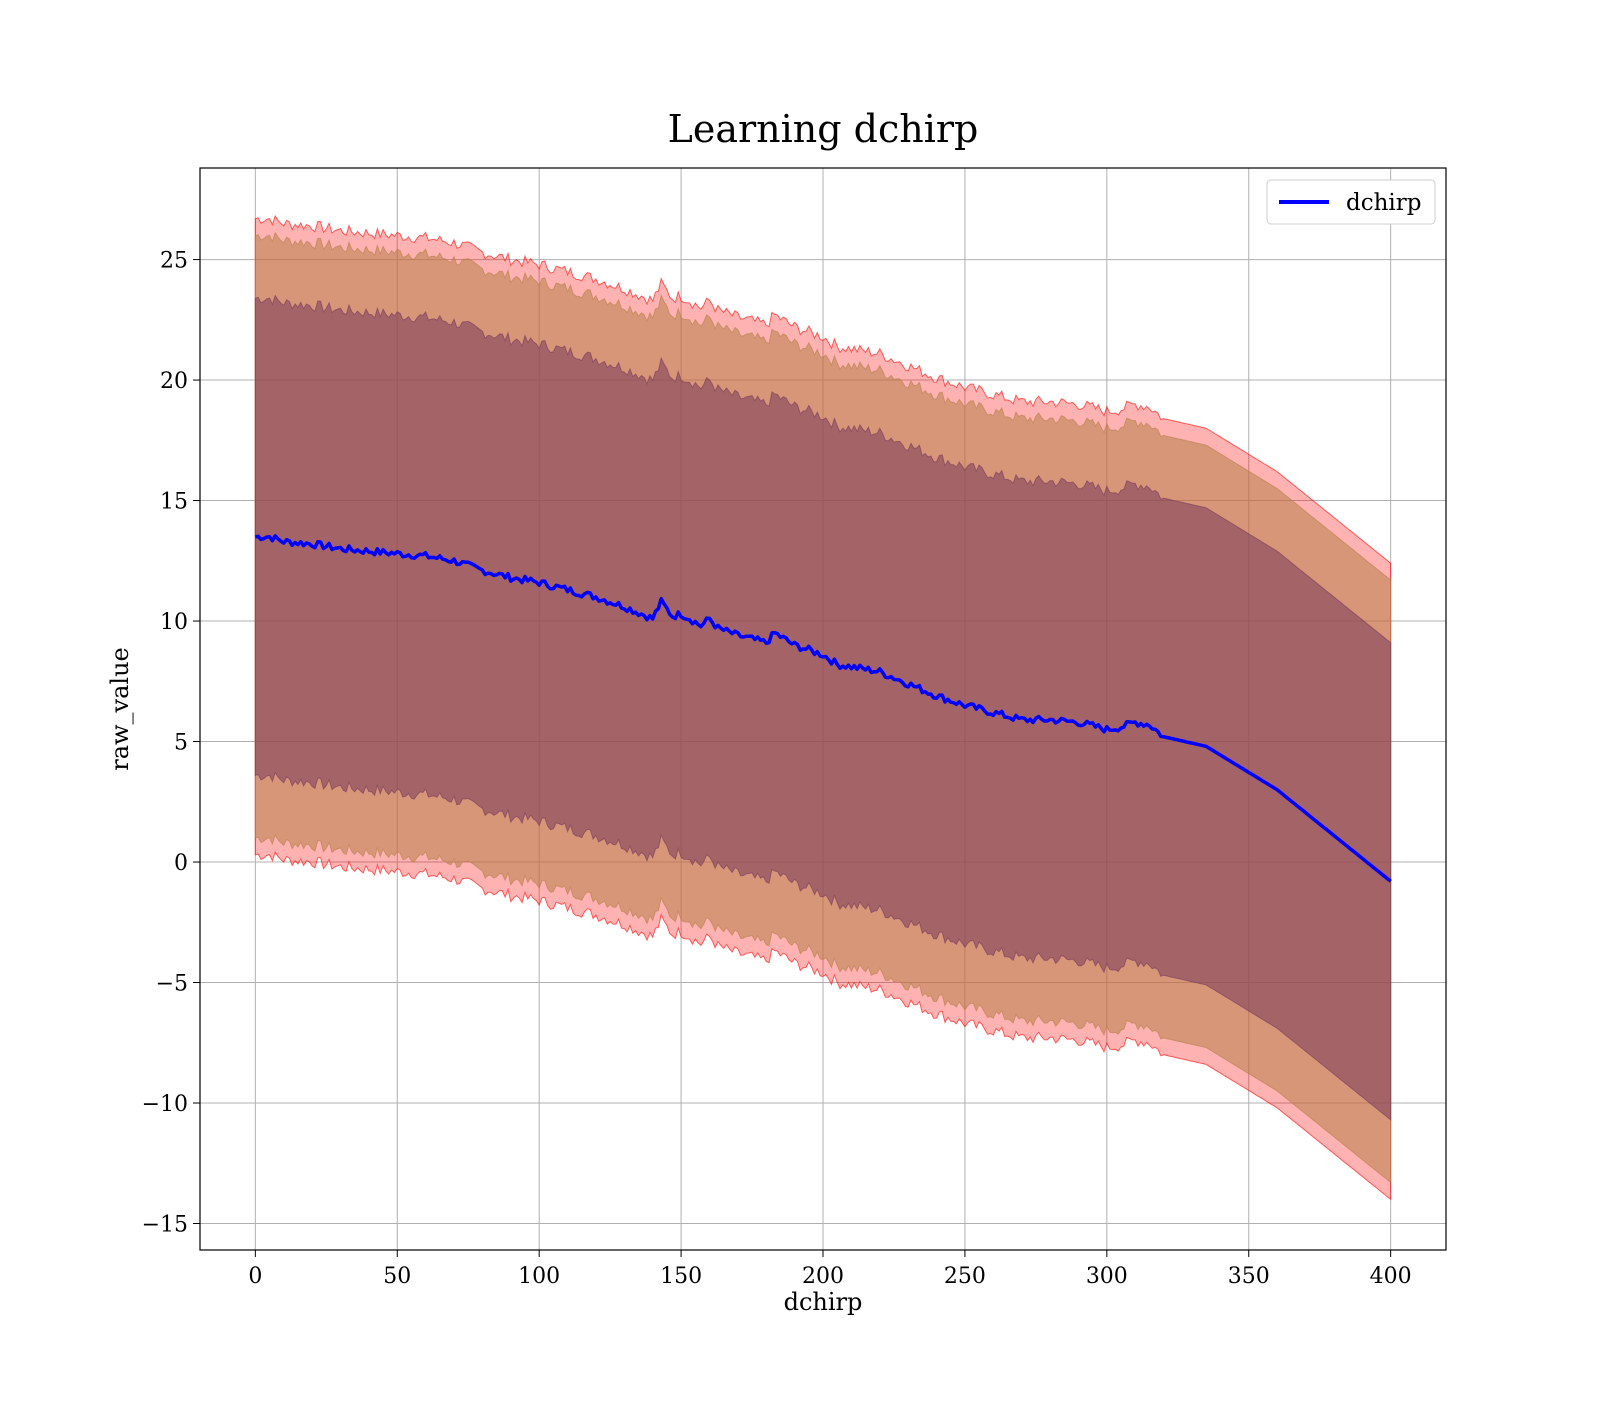 This screenshot has height=1404, width=1600. Describe the element at coordinates (397, 1276) in the screenshot. I see `x-tick-label: 50` at that location.